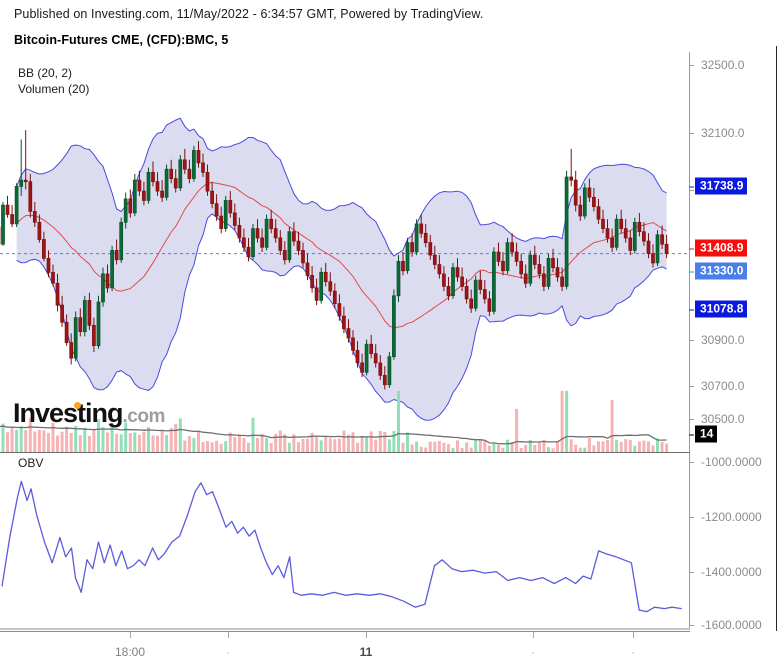 Image resolution: width=777 pixels, height=663 pixels. I want to click on obv-axis: -1000.0000 -1200.0000 -1400.0000 -1600.0000, so click(733, 542).